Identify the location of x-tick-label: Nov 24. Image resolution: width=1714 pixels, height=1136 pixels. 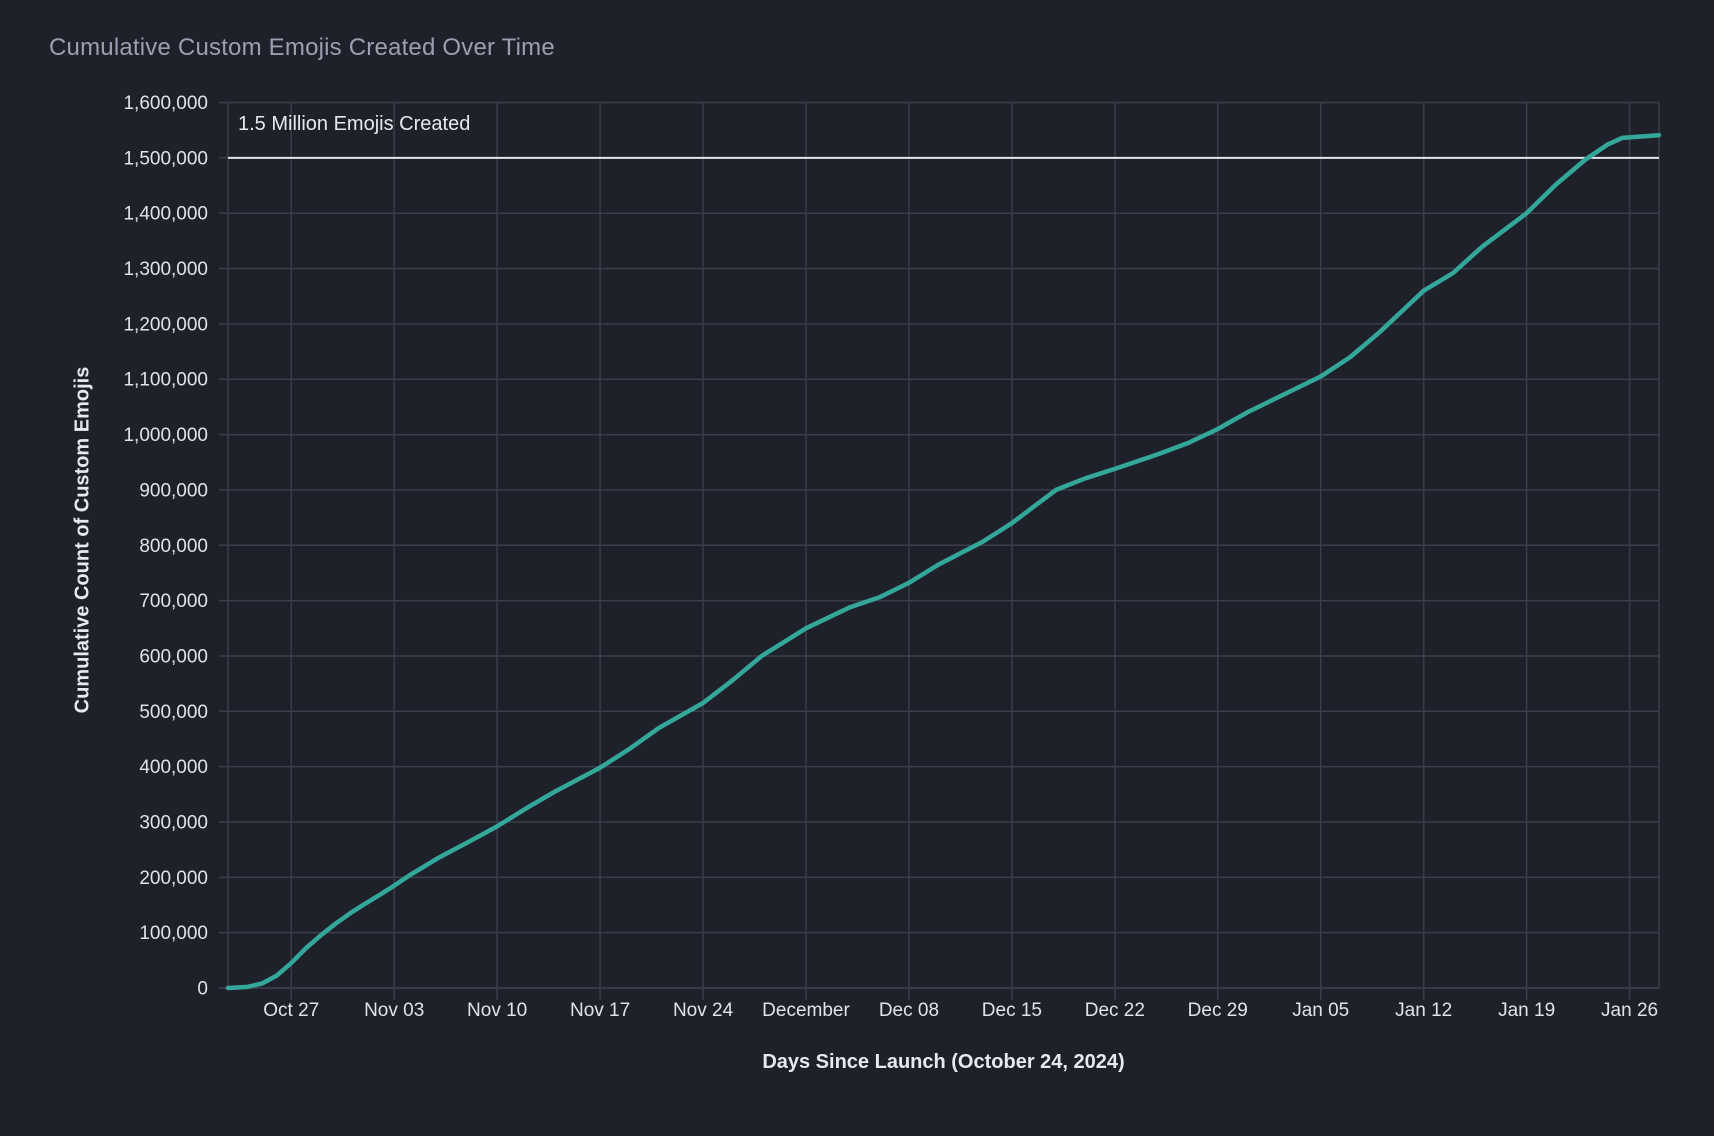
(703, 1010).